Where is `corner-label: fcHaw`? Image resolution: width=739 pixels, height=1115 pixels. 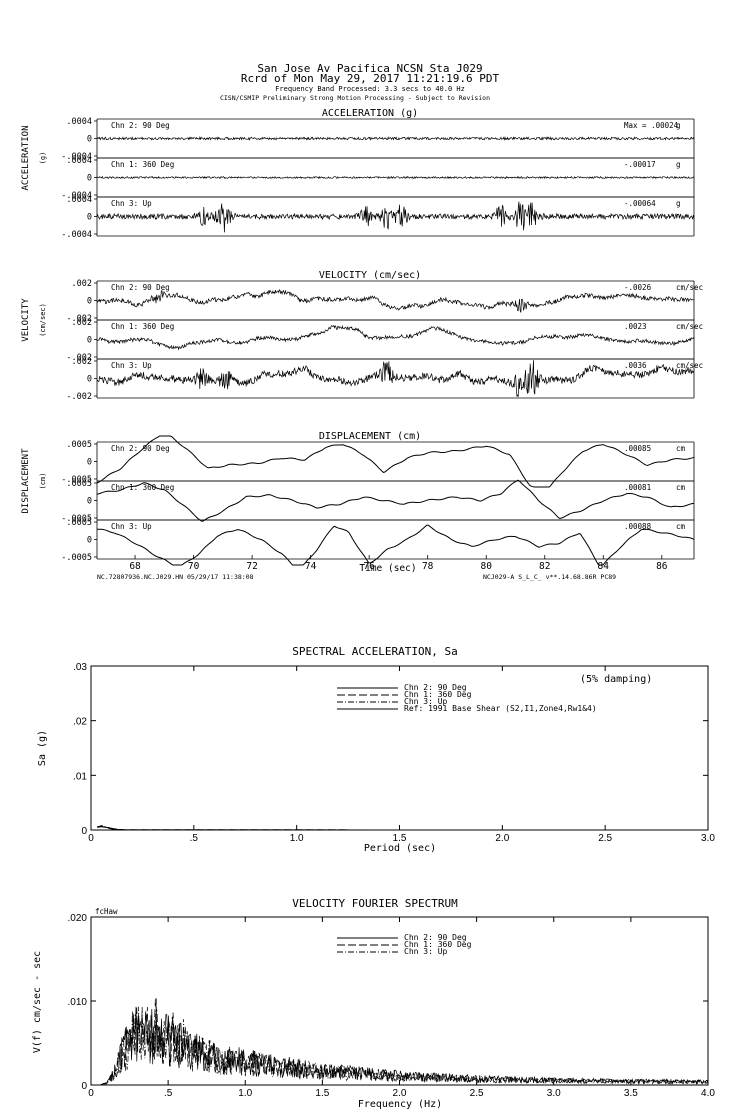 corner-label: fcHaw is located at coordinates (106, 911).